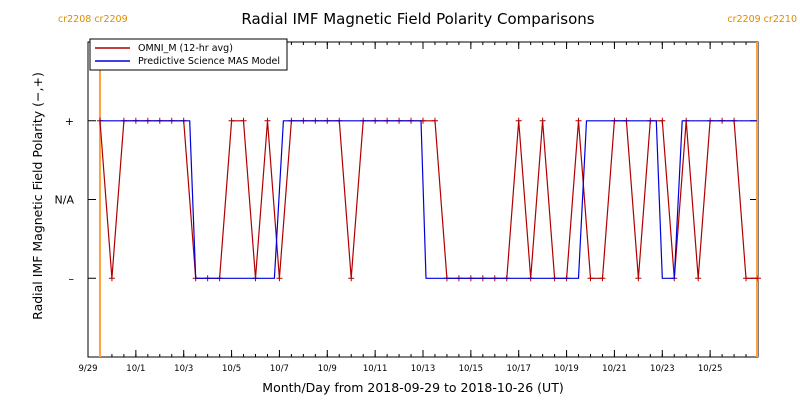  I want to click on x-tick-label: 10/21, so click(614, 369).